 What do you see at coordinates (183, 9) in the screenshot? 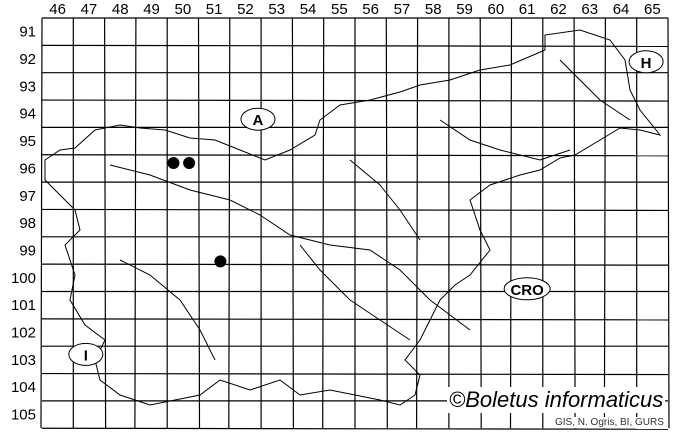
I see `column-label: 50` at bounding box center [183, 9].